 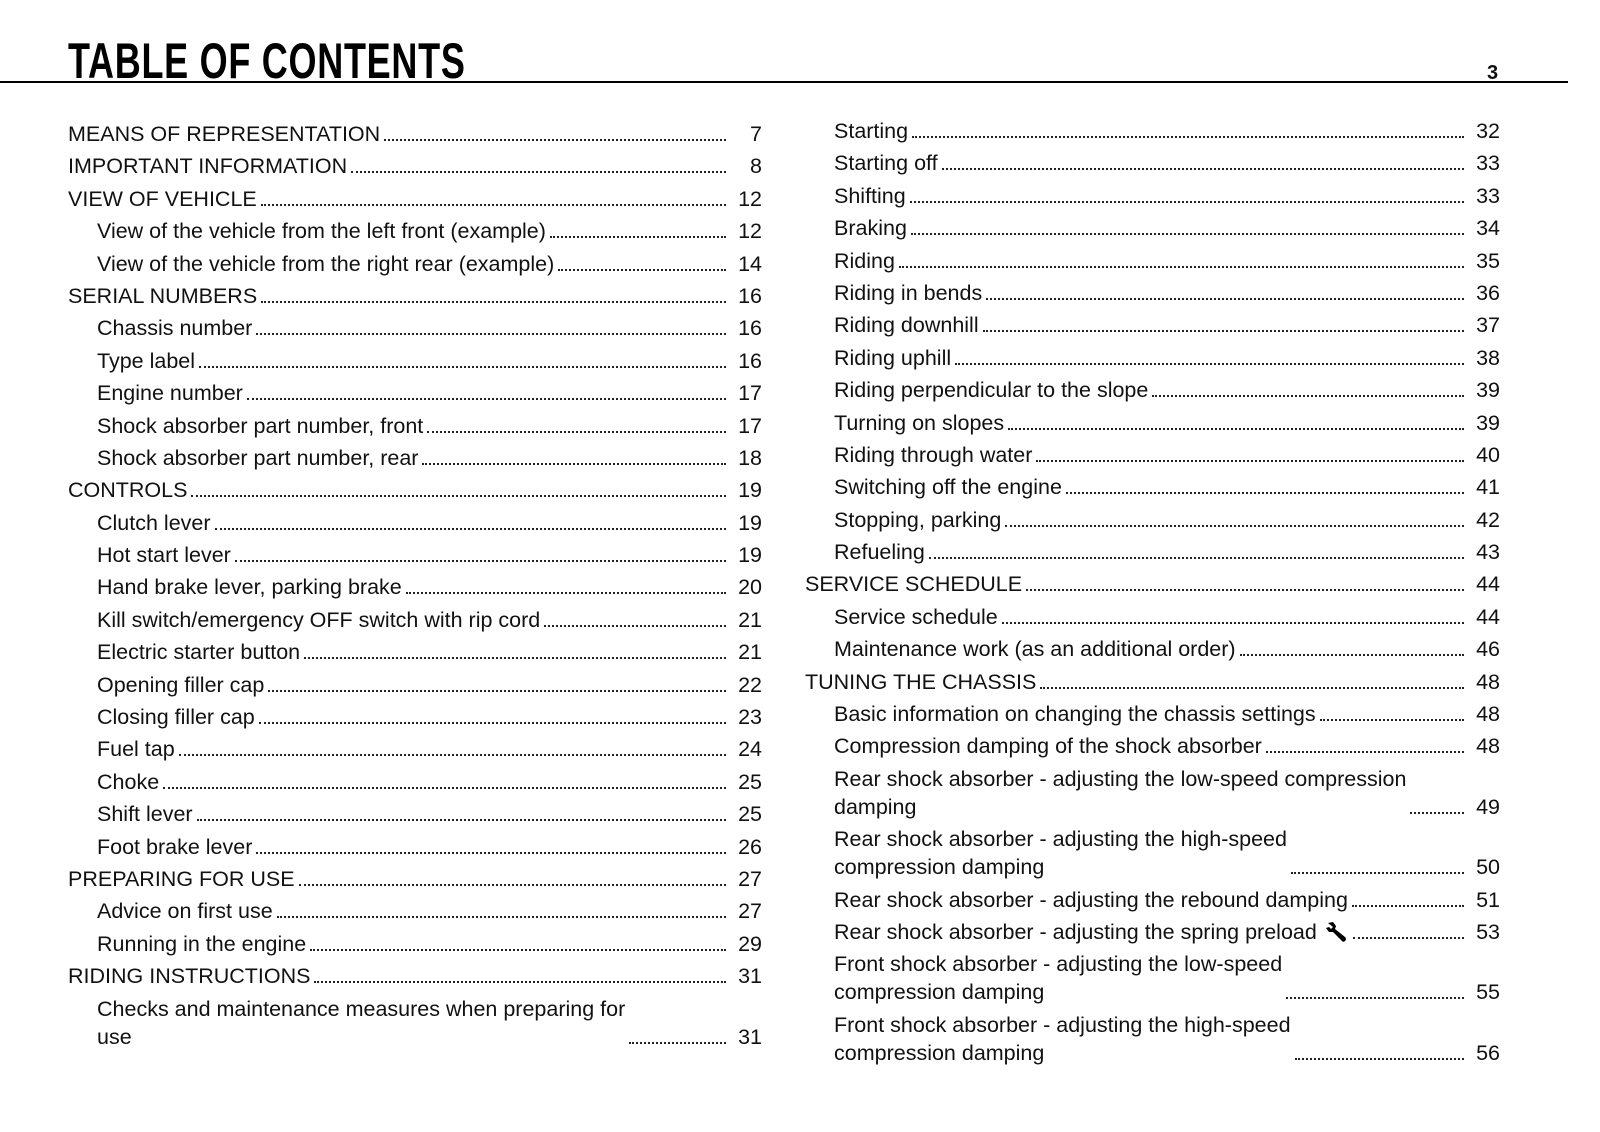 What do you see at coordinates (1152, 423) in the screenshot?
I see `toc-entry: Turning on slopes 39` at bounding box center [1152, 423].